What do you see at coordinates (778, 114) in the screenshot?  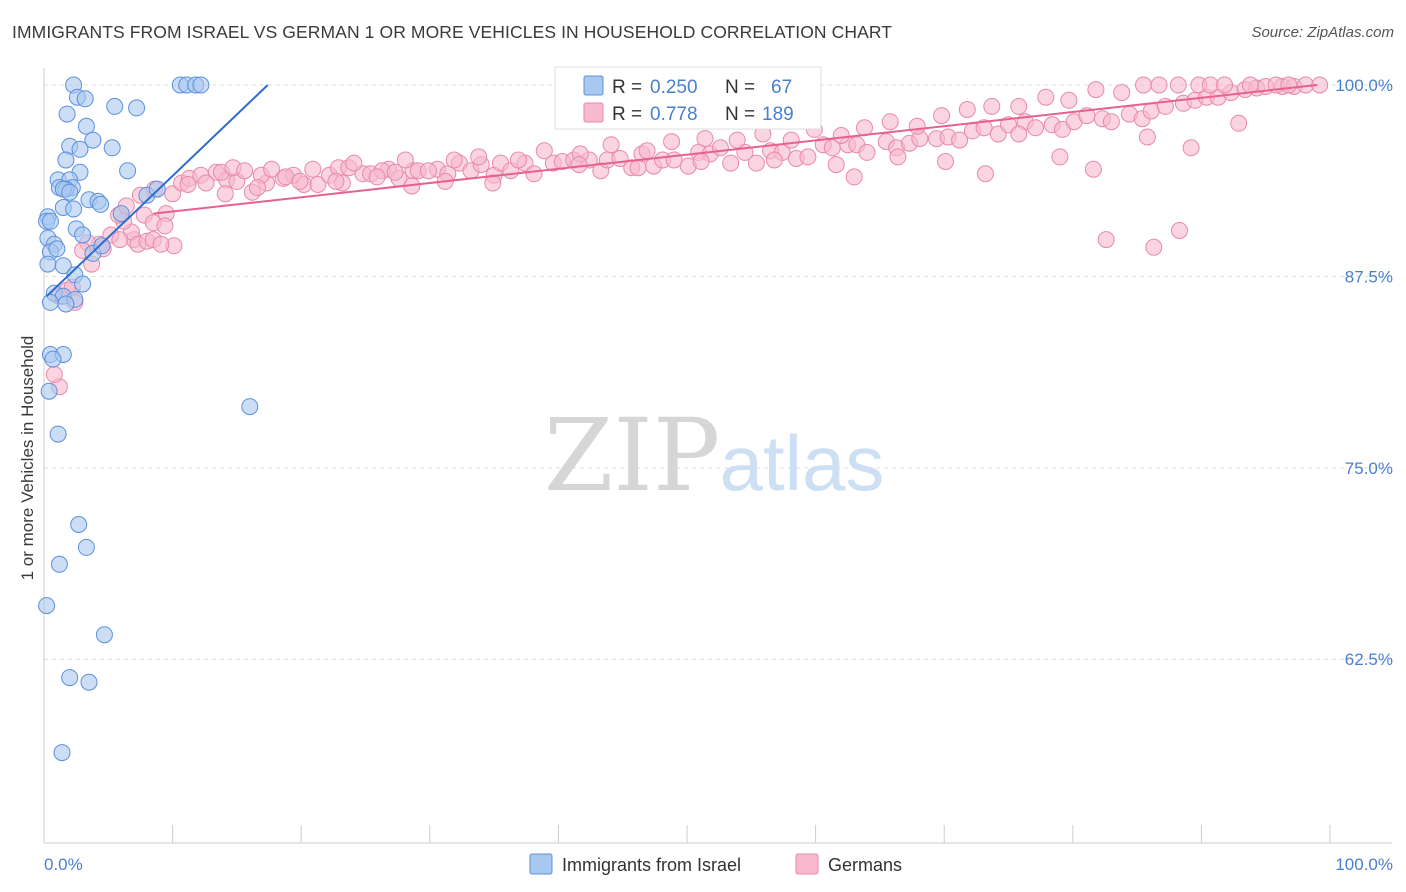 I see `germans-n-value: 189` at bounding box center [778, 114].